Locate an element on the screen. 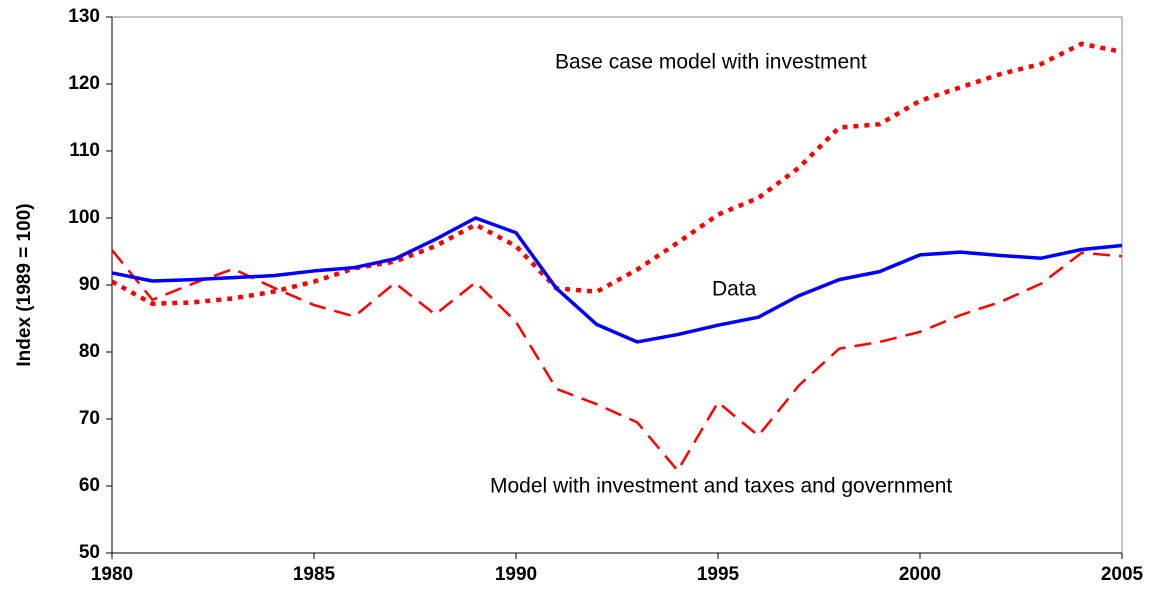 This screenshot has width=1157, height=612. x-tick-label: 1995 is located at coordinates (718, 574).